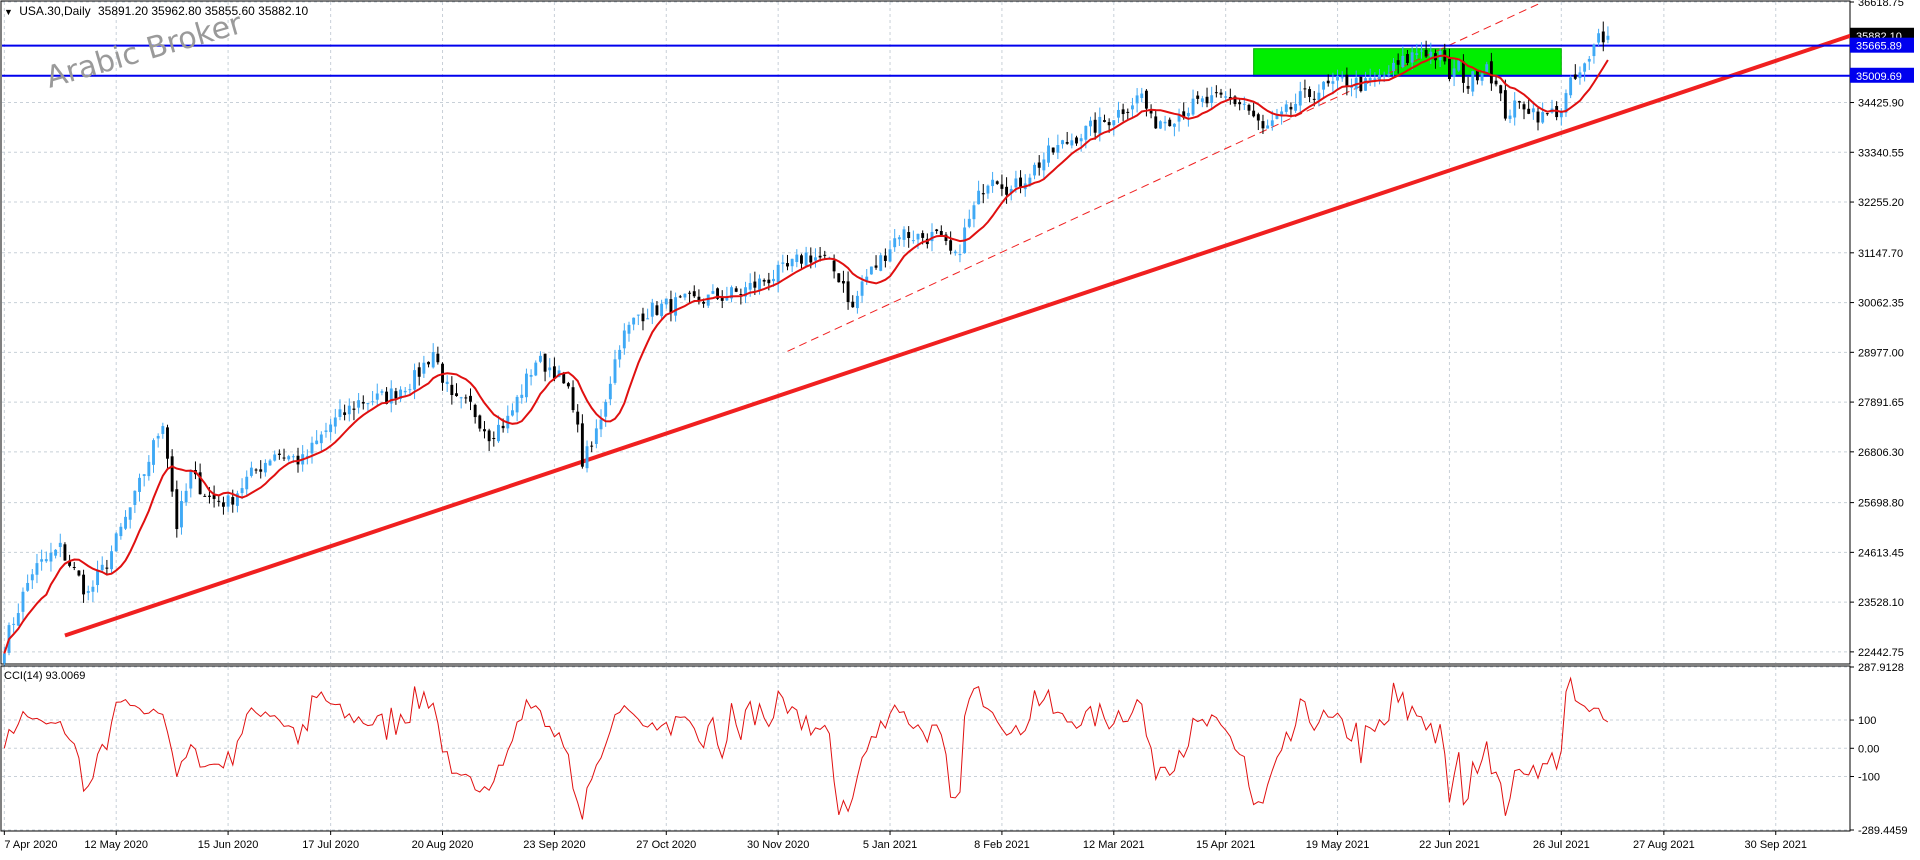 The width and height of the screenshot is (1920, 860). What do you see at coordinates (1225, 845) in the screenshot?
I see `time-axis-label: 15 Apr 2021` at bounding box center [1225, 845].